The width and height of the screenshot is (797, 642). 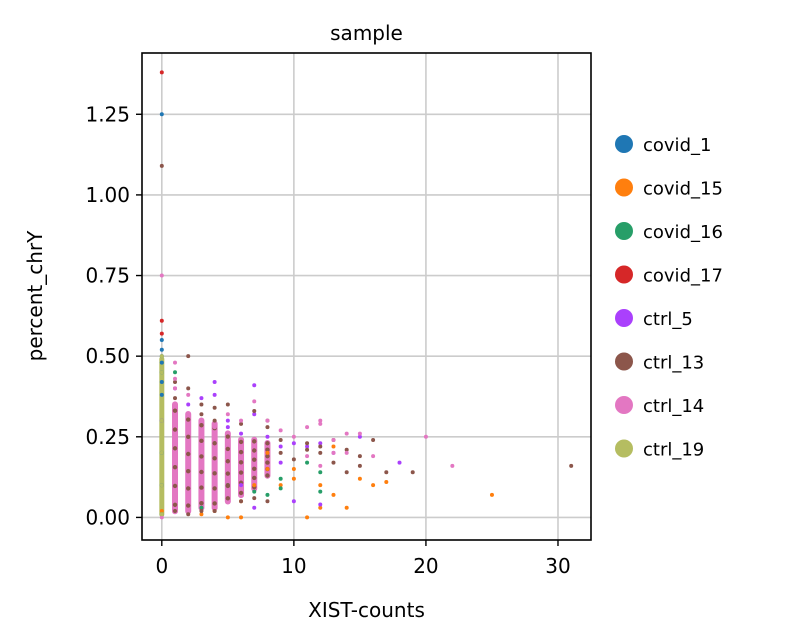 I want to click on legend-label: ctrl_14, so click(x=673, y=406).